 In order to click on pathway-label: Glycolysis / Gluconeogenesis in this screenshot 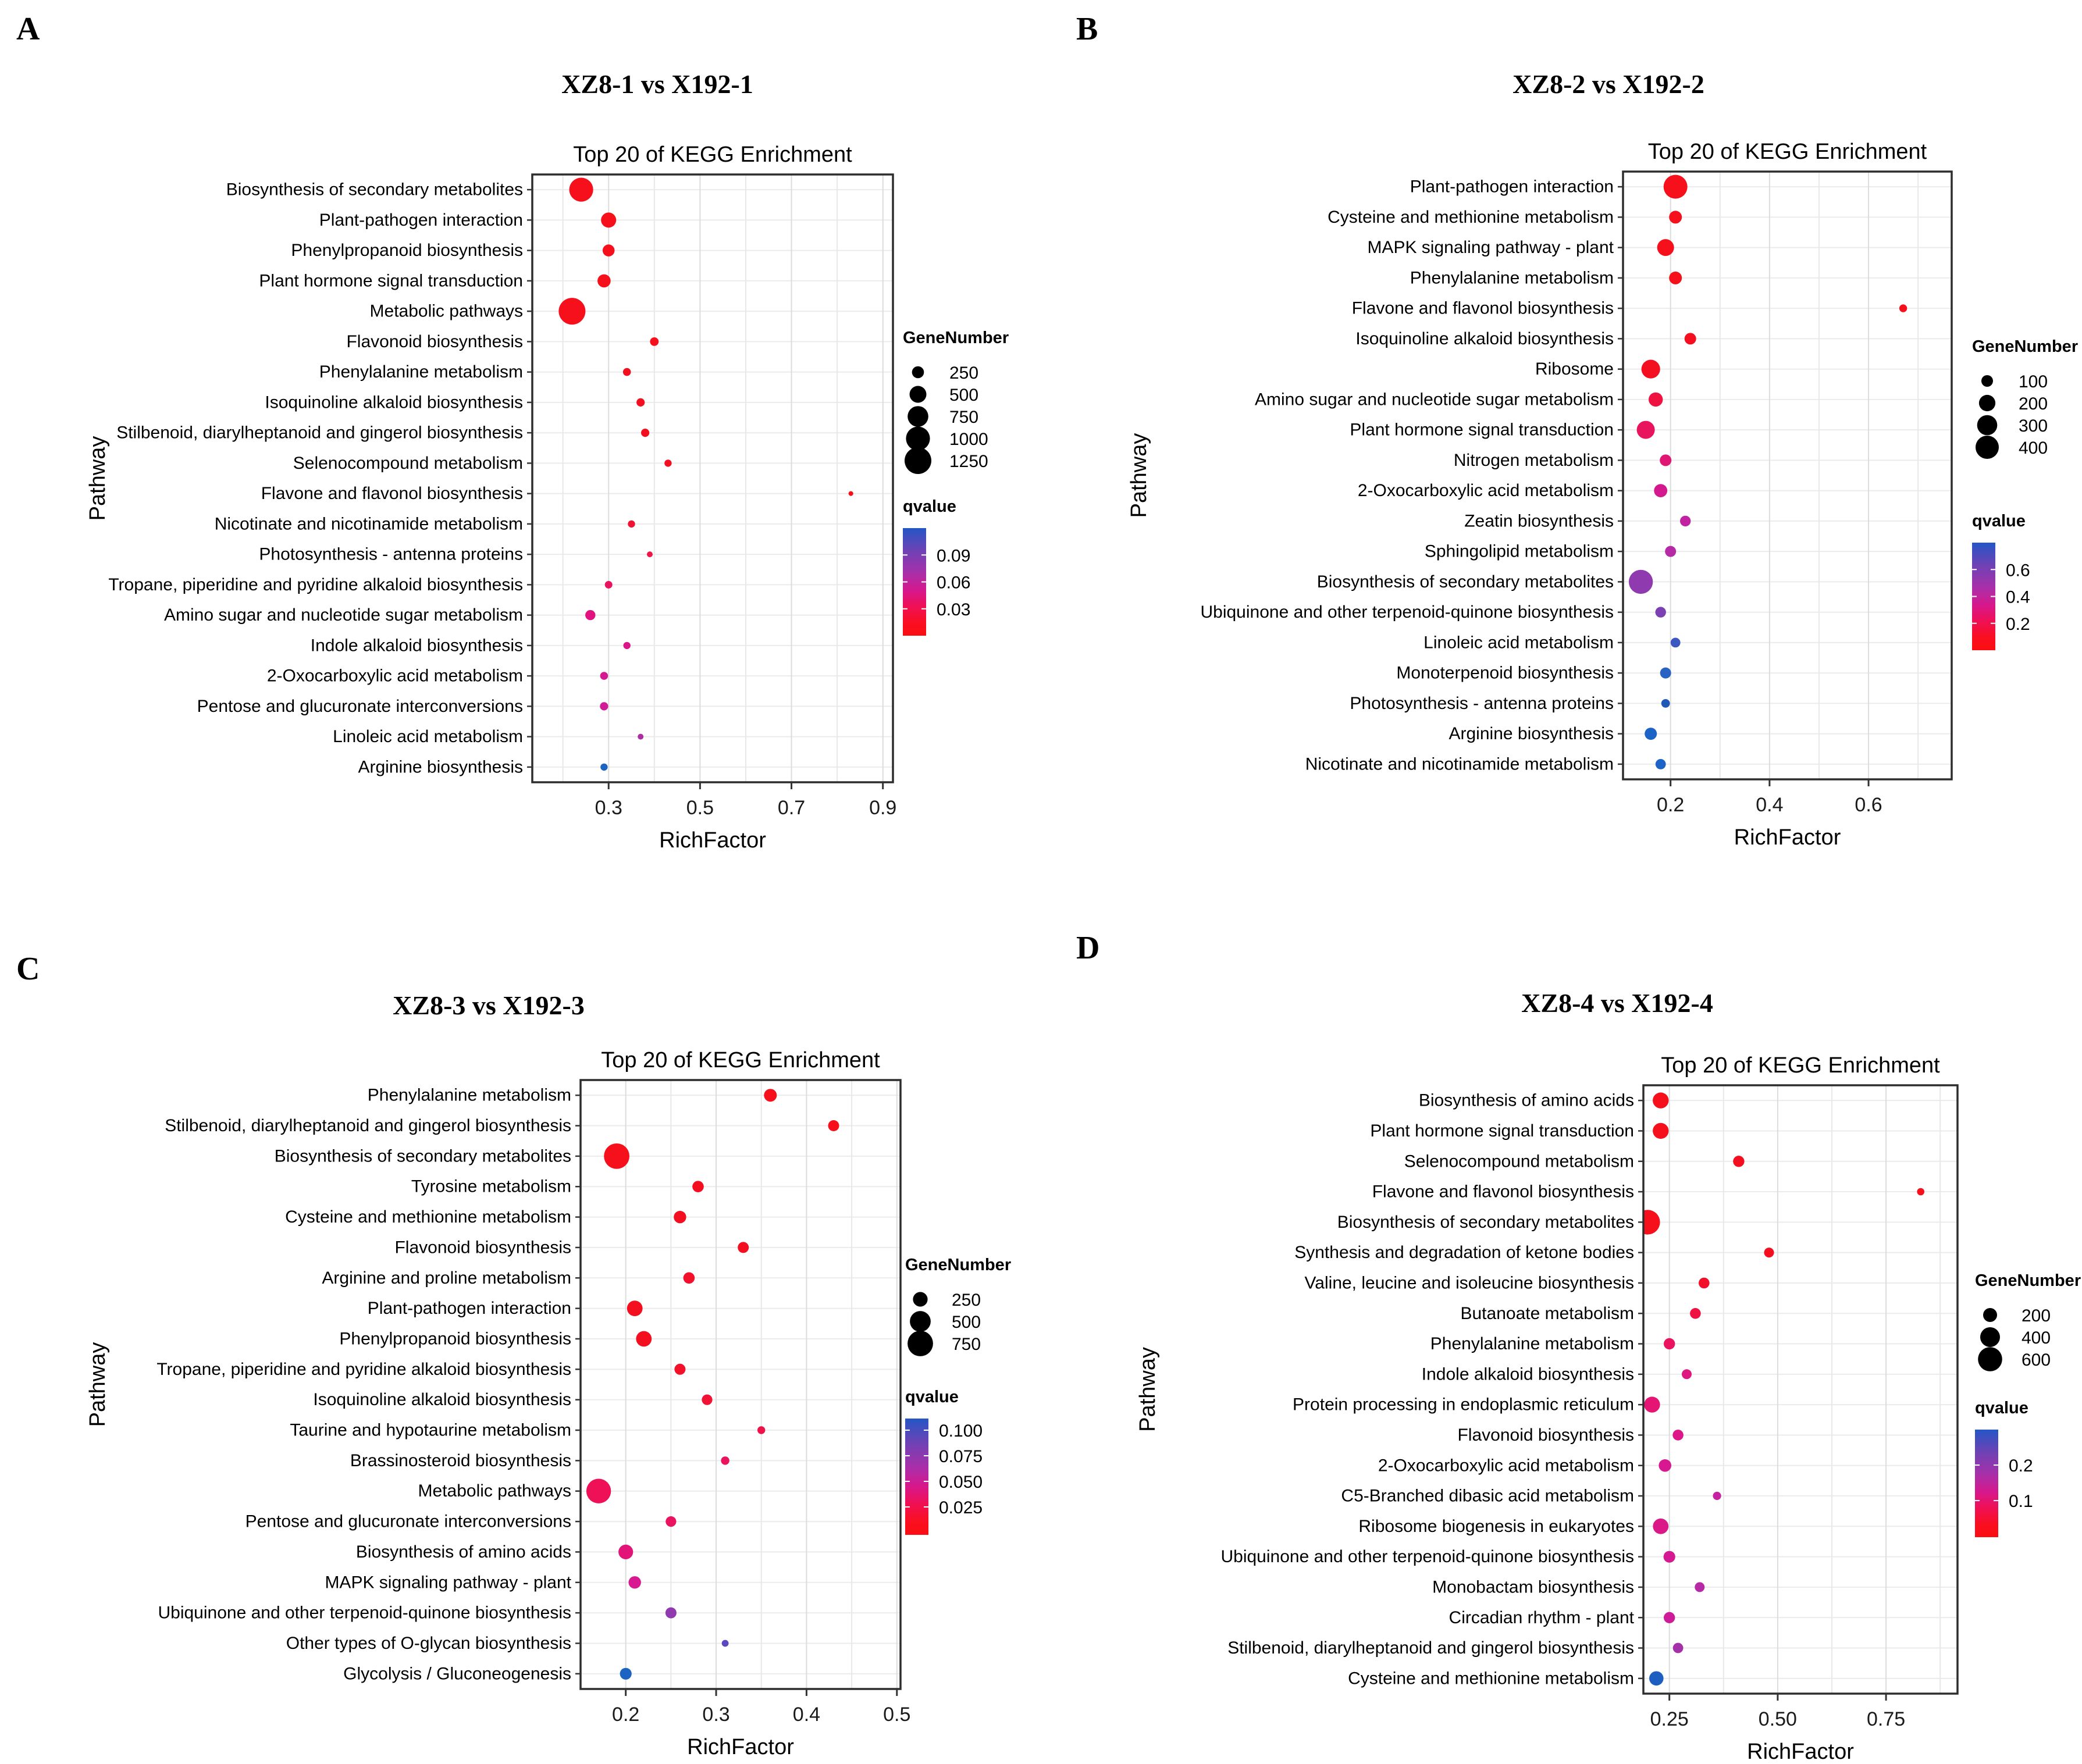, I will do `click(457, 1673)`.